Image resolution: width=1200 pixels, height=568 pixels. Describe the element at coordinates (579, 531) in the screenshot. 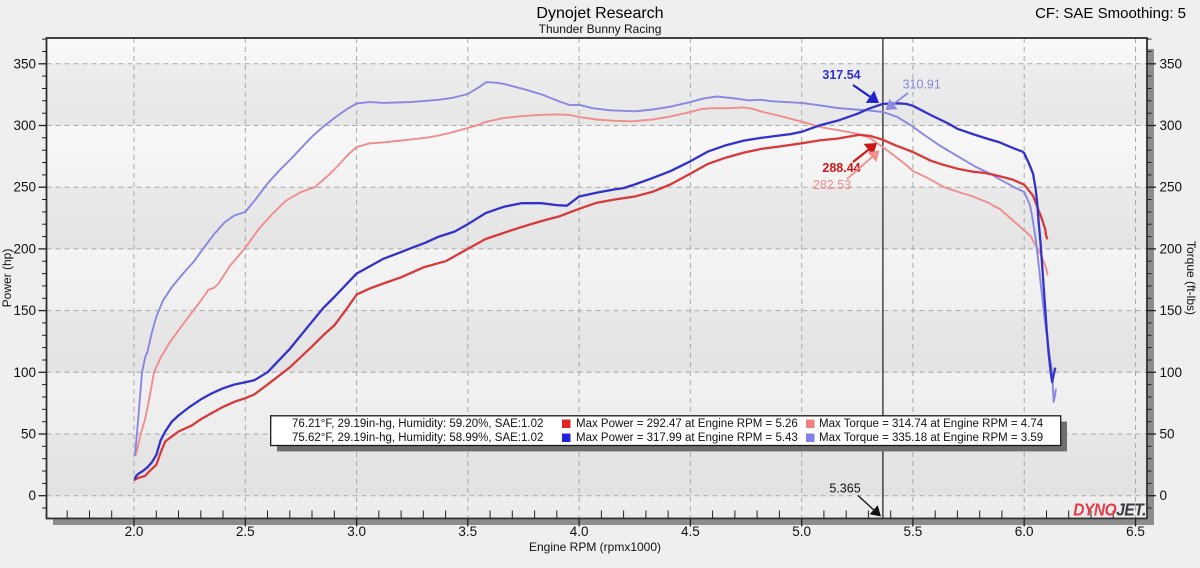

I see `svg-text: 4.0` at that location.